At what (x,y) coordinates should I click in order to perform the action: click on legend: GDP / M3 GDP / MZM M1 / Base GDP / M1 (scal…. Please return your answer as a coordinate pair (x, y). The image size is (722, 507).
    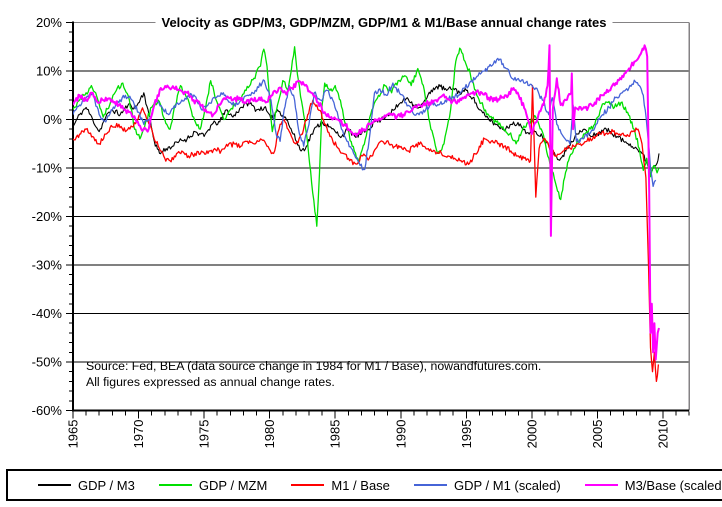
    Looking at the image, I should click on (364, 485).